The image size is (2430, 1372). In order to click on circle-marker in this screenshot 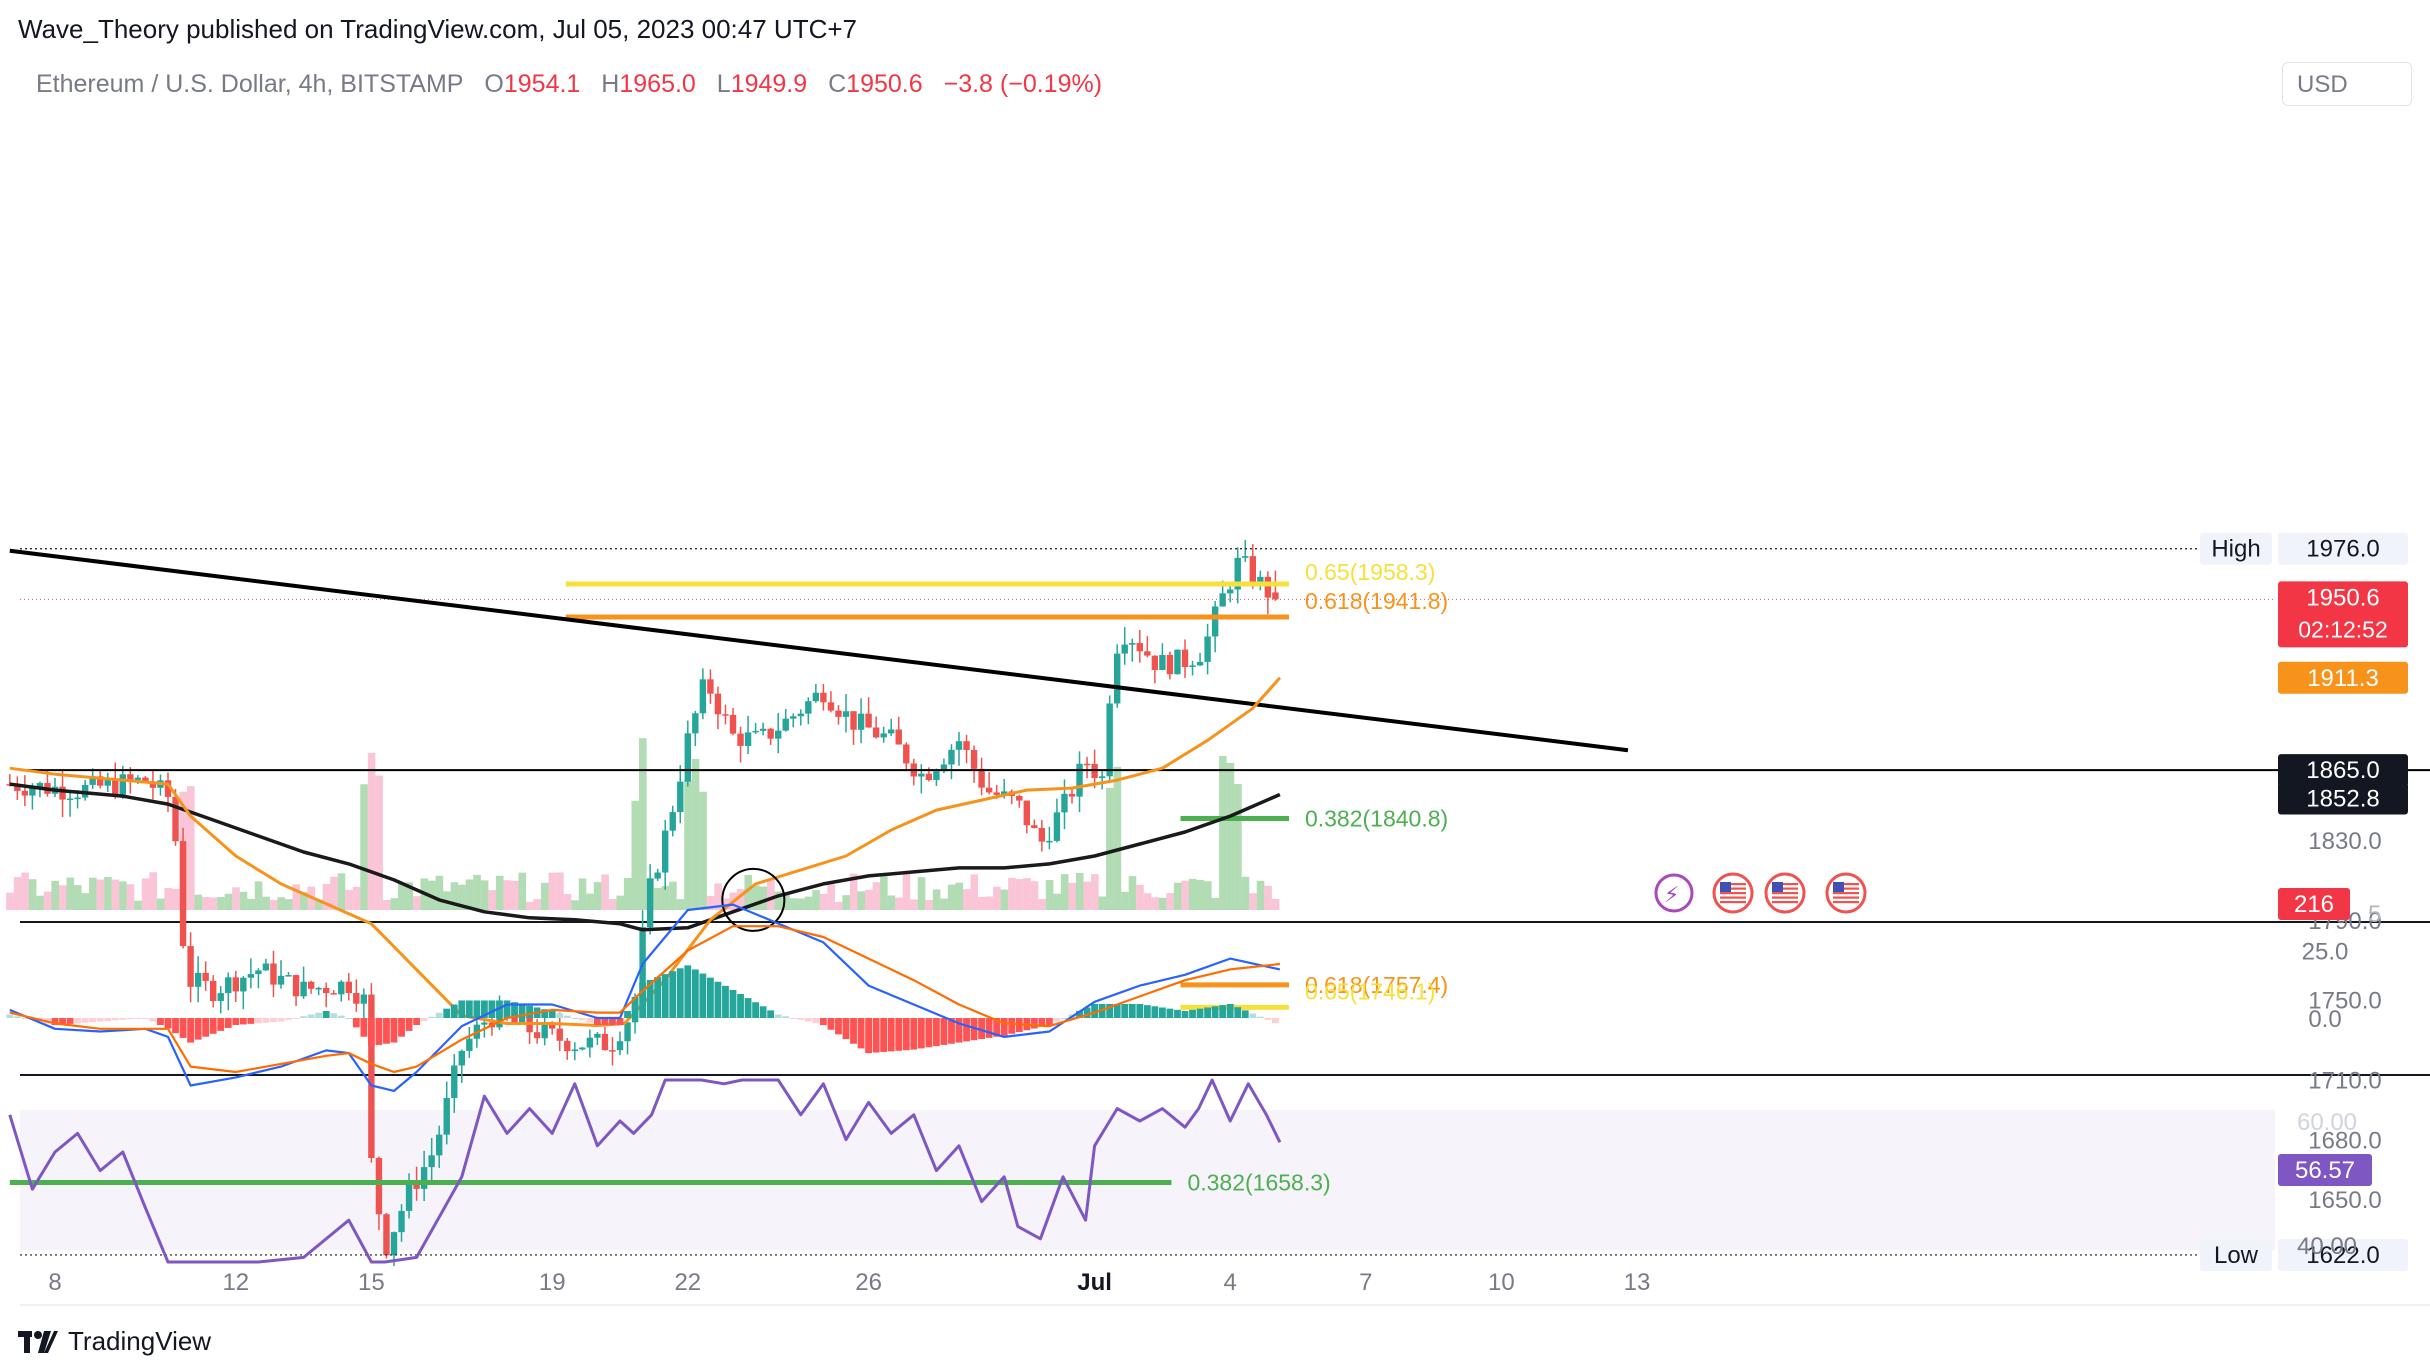, I will do `click(753, 899)`.